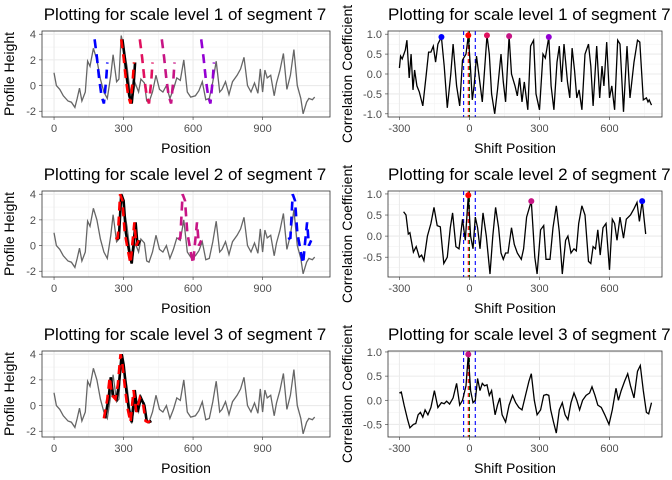 The width and height of the screenshot is (672, 480). Describe the element at coordinates (529, 14) in the screenshot. I see `chart-title: Plotting for scale level 1 of segment 7` at that location.